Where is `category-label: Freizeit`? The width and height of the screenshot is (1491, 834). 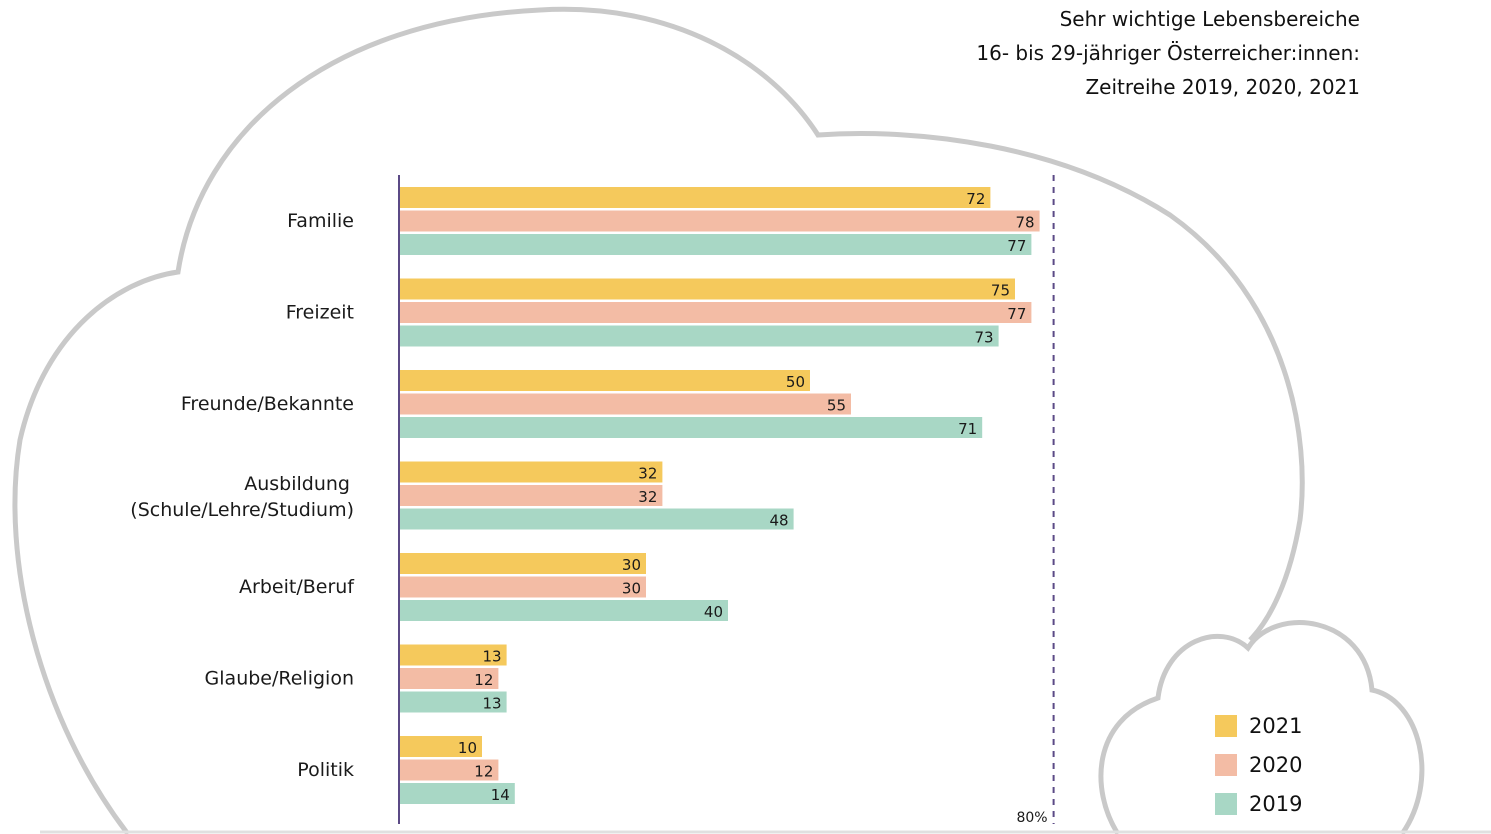 category-label: Freizeit is located at coordinates (320, 313).